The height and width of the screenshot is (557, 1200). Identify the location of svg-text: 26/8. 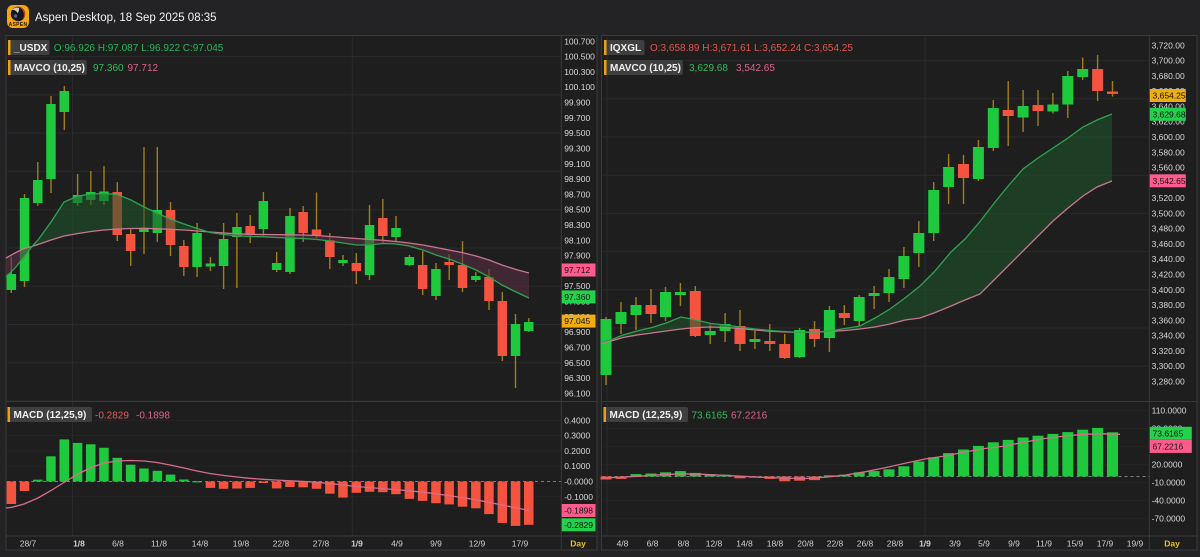
(865, 544).